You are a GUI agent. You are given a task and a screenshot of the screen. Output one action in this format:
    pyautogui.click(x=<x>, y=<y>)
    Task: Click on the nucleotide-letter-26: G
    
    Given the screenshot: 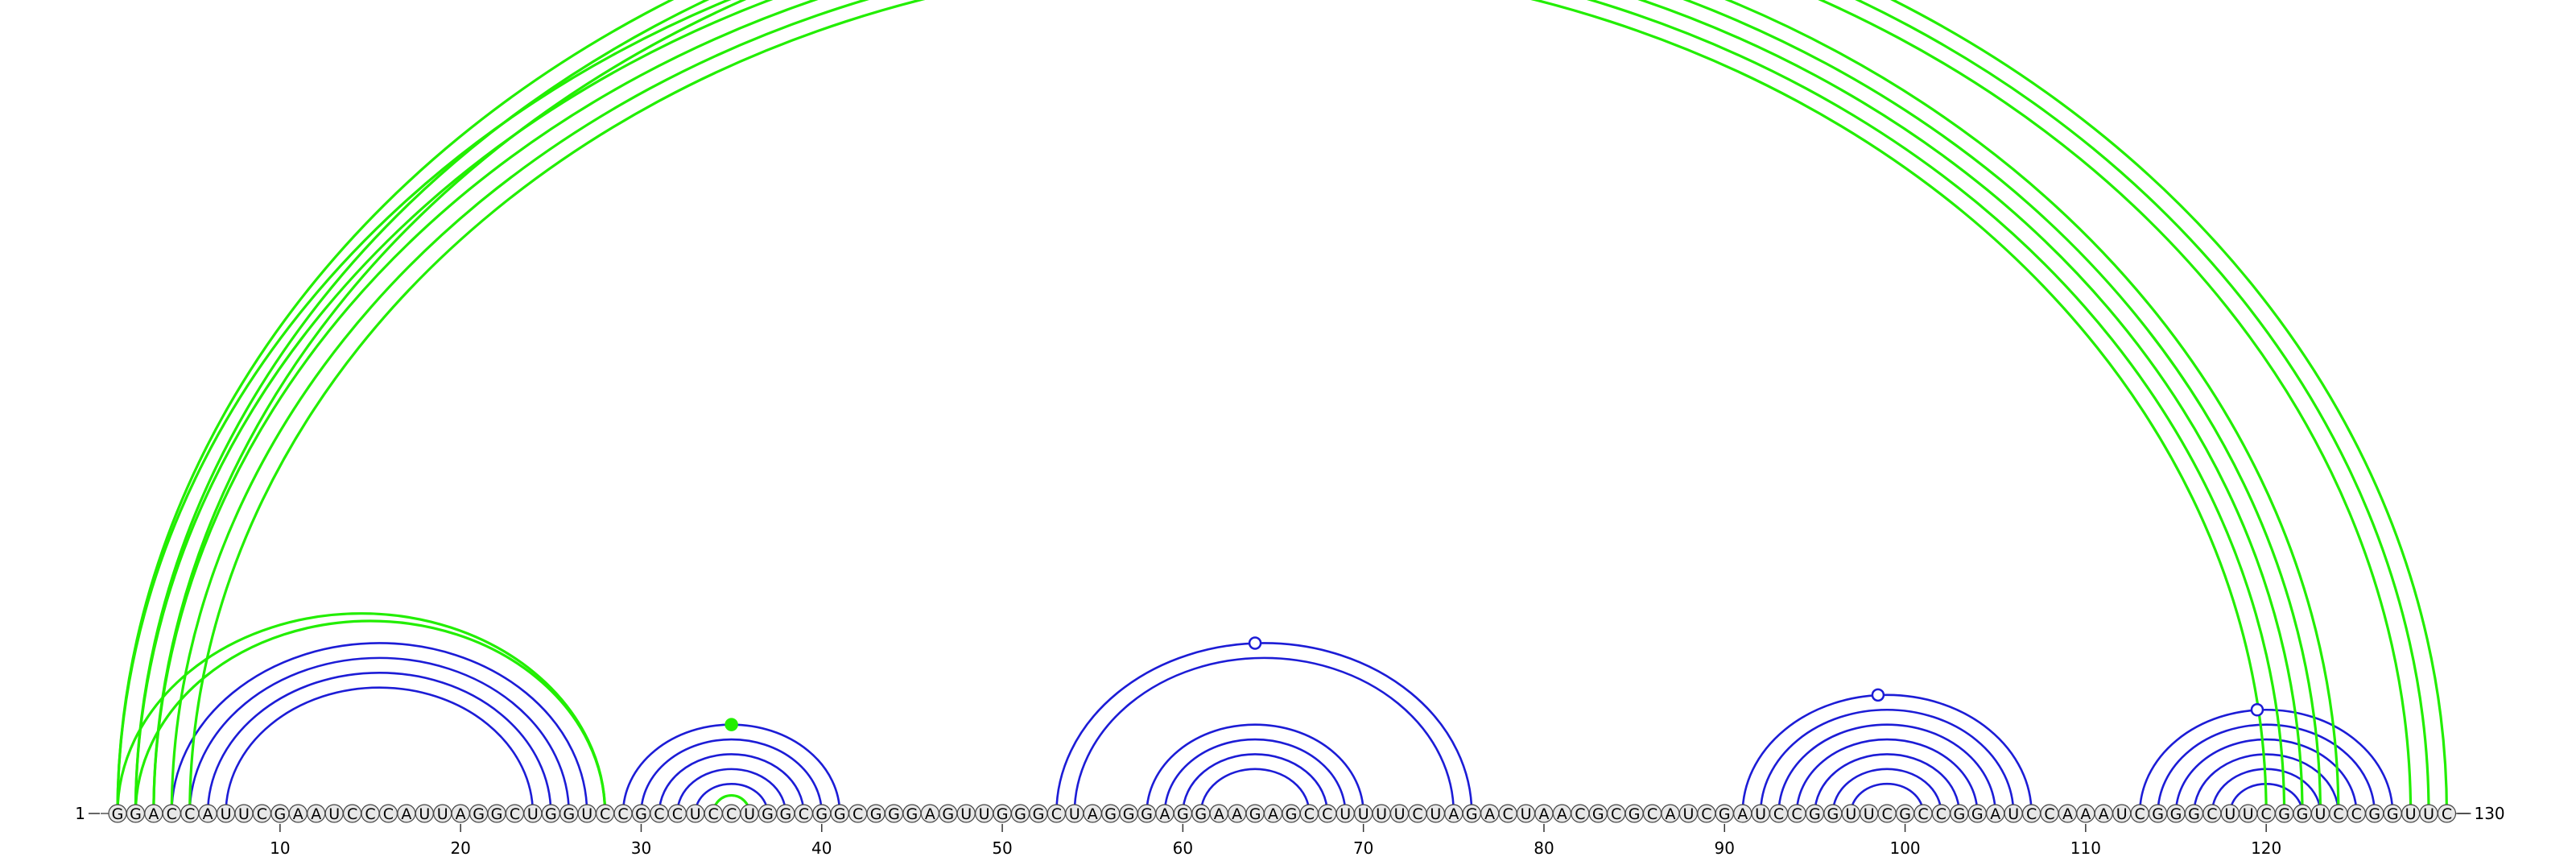 What is the action you would take?
    pyautogui.click(x=569, y=814)
    